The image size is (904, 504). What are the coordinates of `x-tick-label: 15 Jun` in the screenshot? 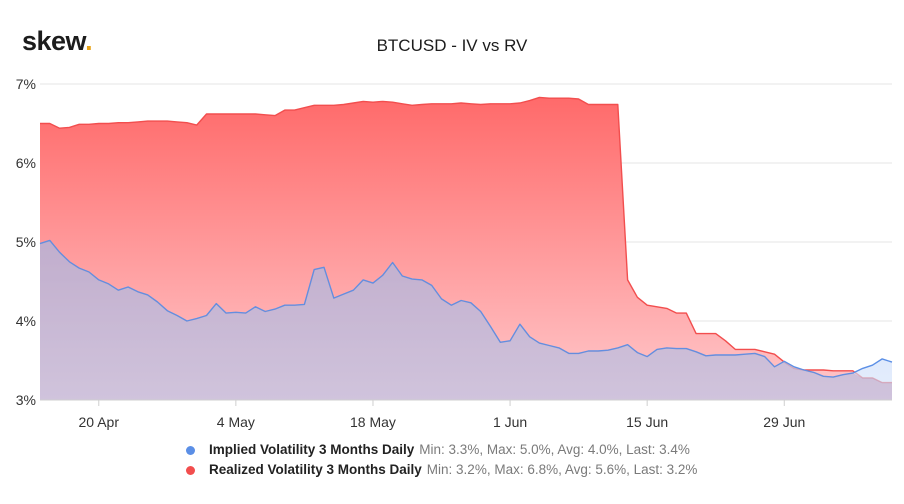 It's located at (647, 422).